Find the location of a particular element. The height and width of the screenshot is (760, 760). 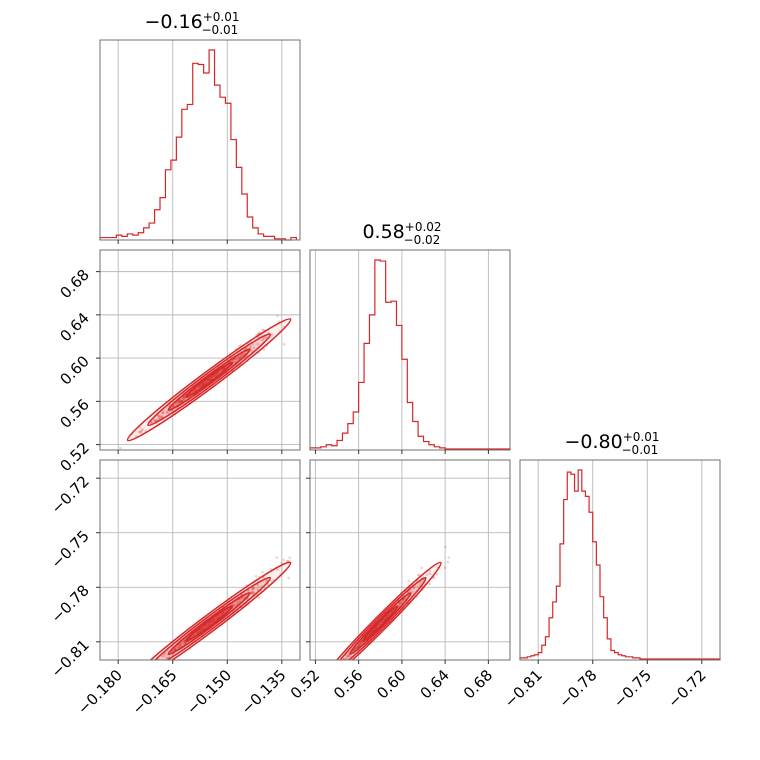

x-tick-label: −0.75 is located at coordinates (632, 688).